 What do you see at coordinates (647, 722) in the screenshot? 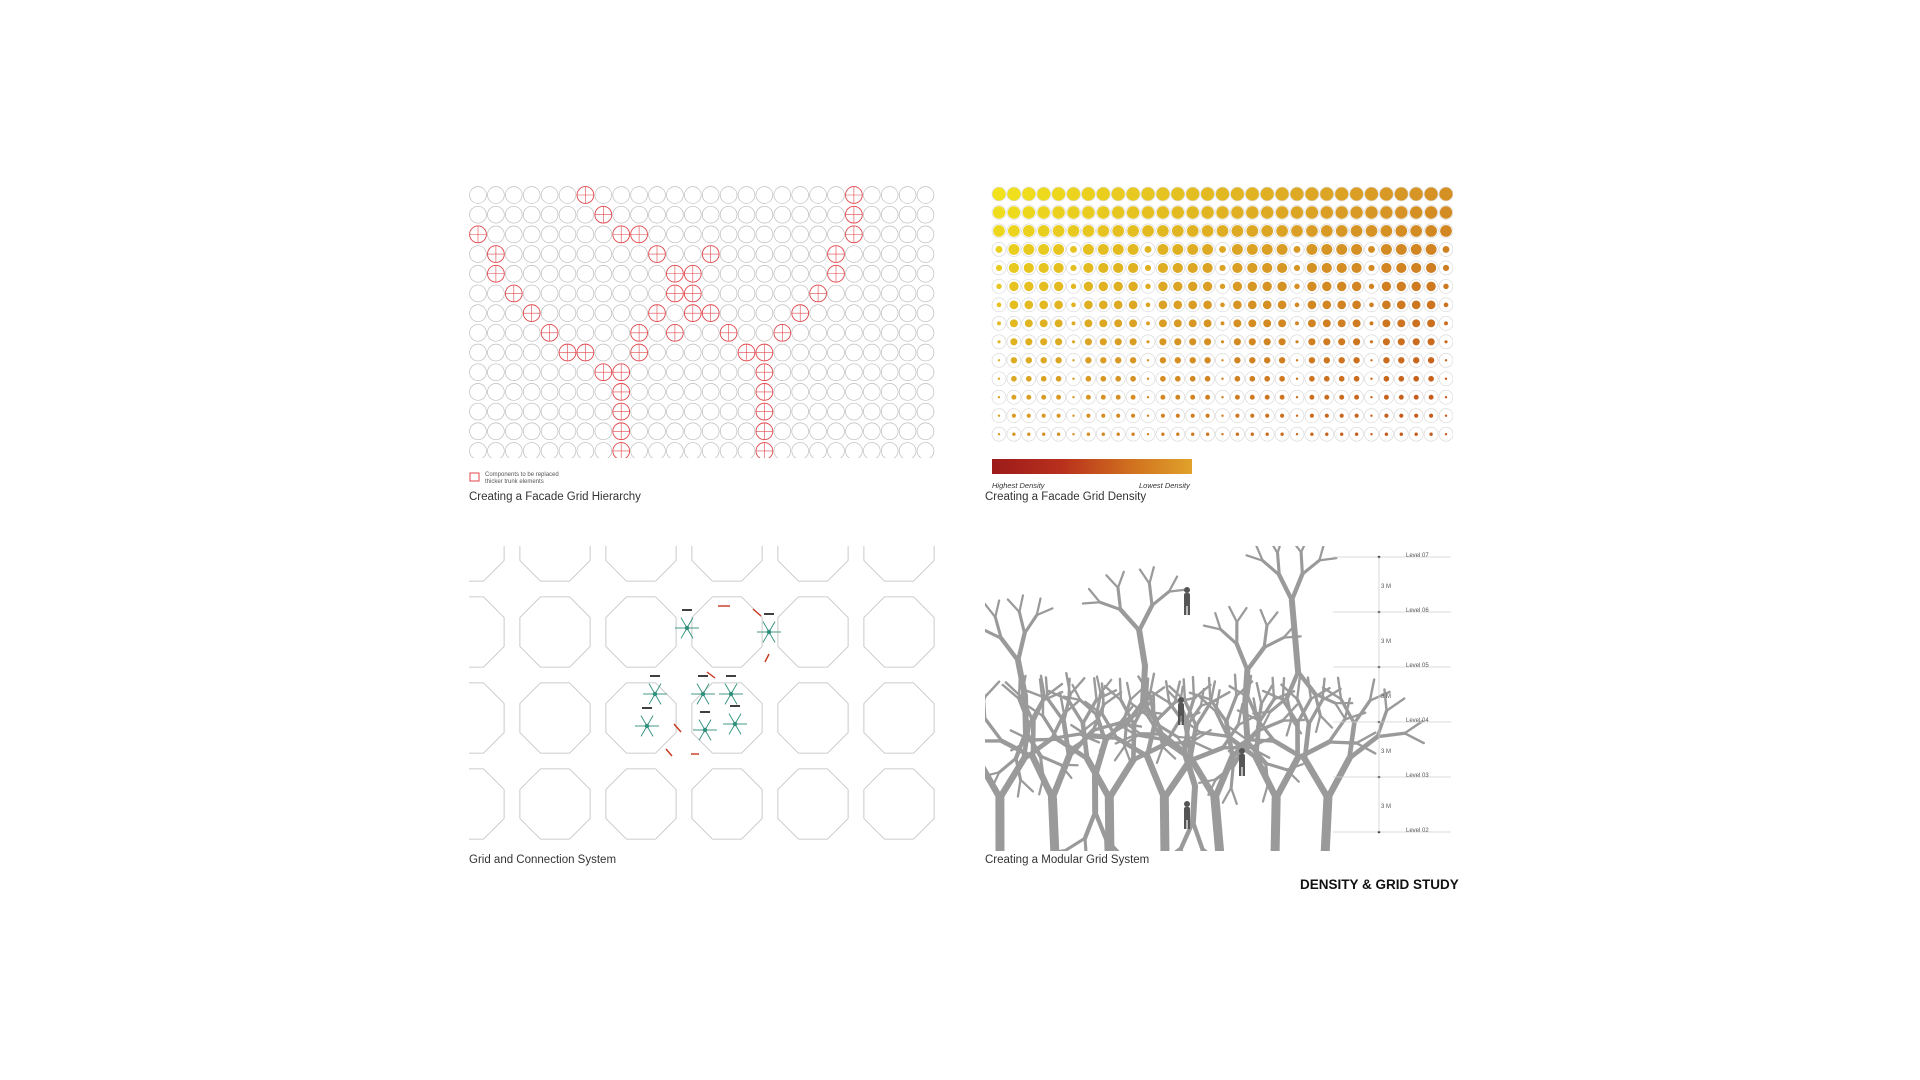
I see `connector-node` at bounding box center [647, 722].